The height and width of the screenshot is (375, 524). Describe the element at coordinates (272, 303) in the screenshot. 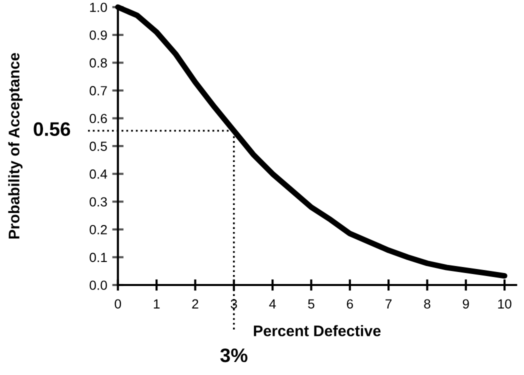

I see `x-tick-label: 4` at that location.